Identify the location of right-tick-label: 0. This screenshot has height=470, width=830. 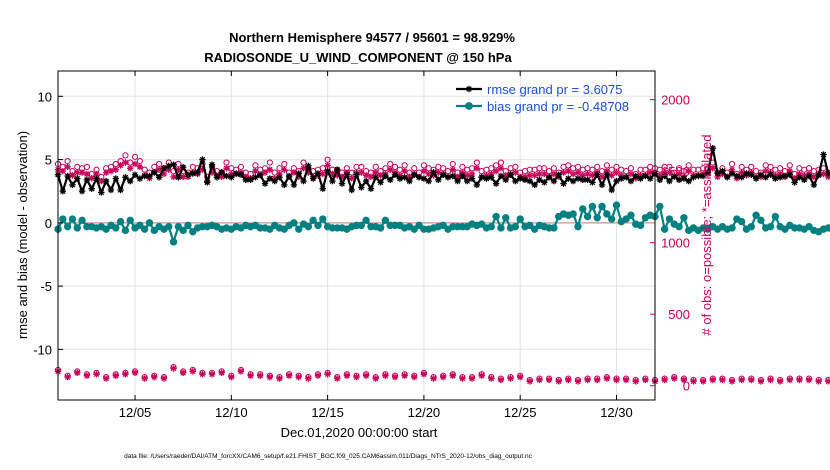
(686, 386).